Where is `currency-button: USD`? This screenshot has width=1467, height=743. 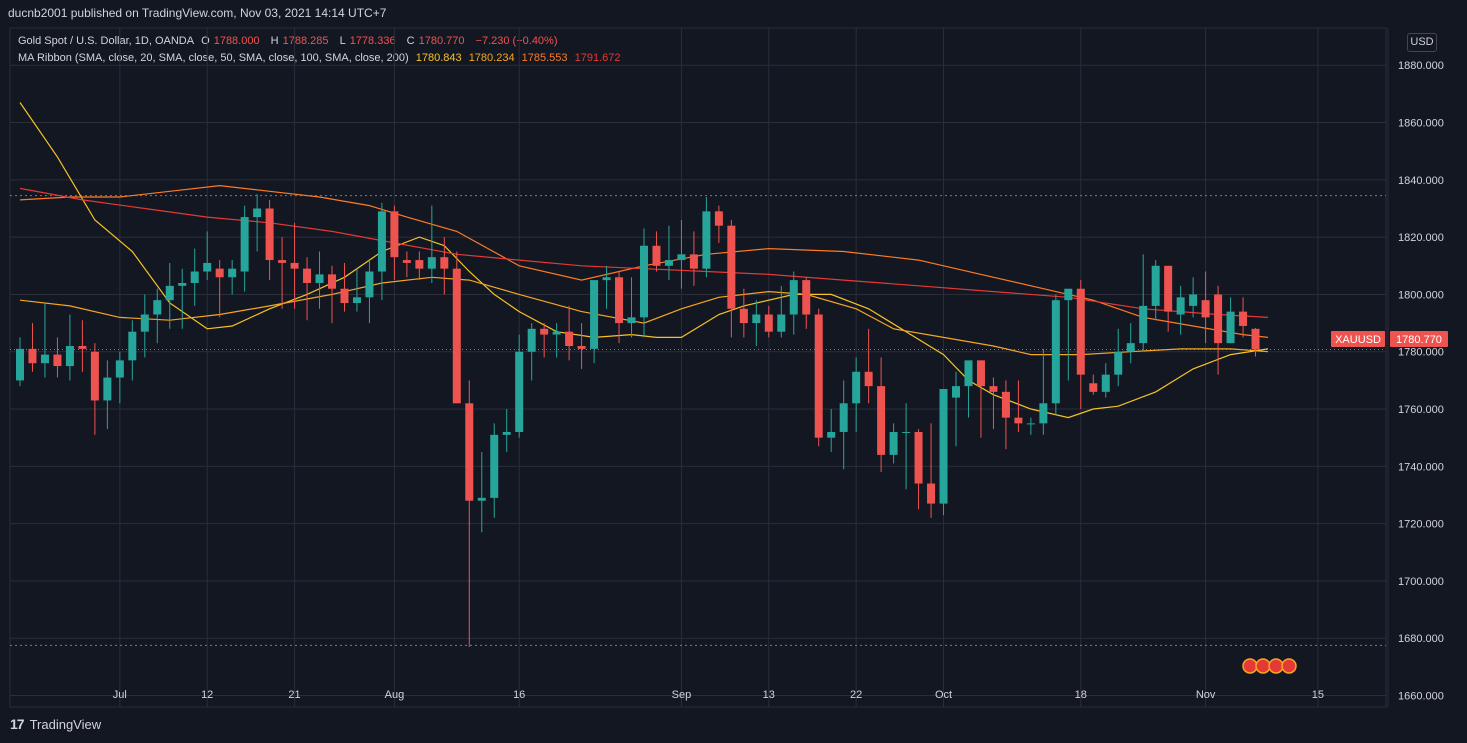
currency-button: USD is located at coordinates (1422, 42).